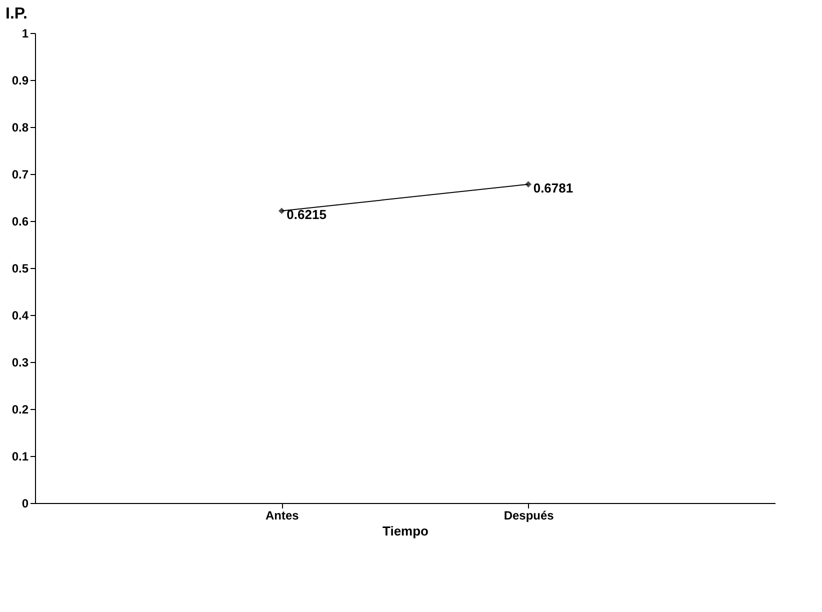  What do you see at coordinates (529, 515) in the screenshot?
I see `x-tick-label: Después` at bounding box center [529, 515].